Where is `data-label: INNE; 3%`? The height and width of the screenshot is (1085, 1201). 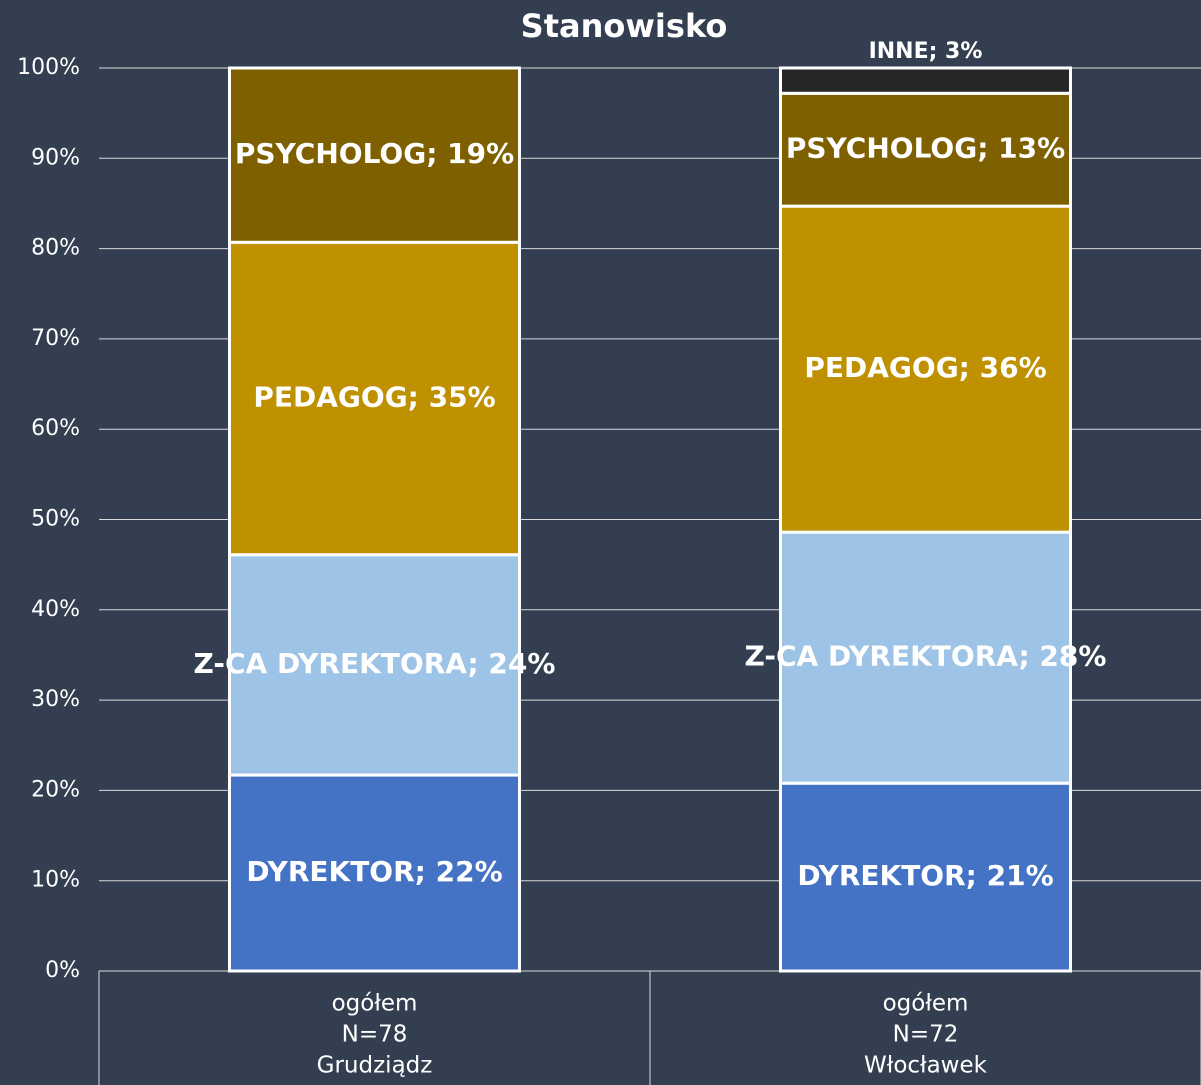 data-label: INNE; 3% is located at coordinates (926, 51).